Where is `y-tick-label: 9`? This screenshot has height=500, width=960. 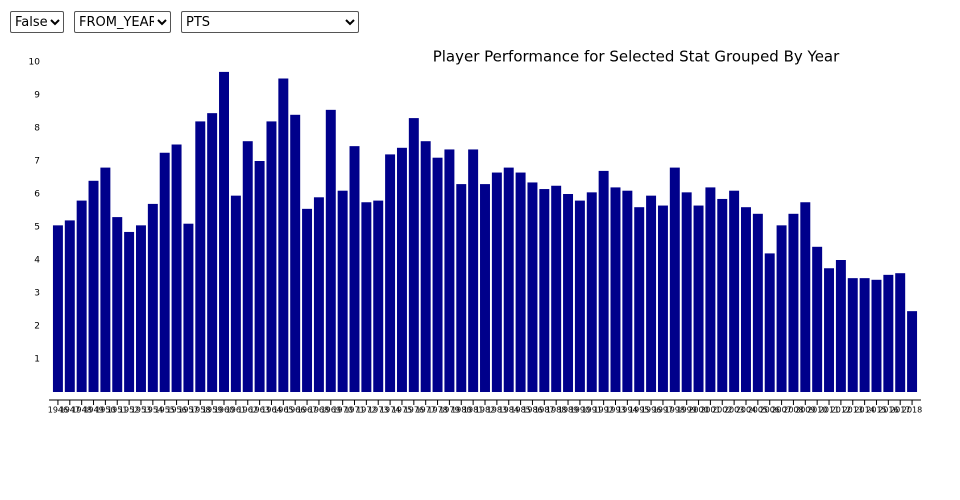 y-tick-label: 9 is located at coordinates (37, 96).